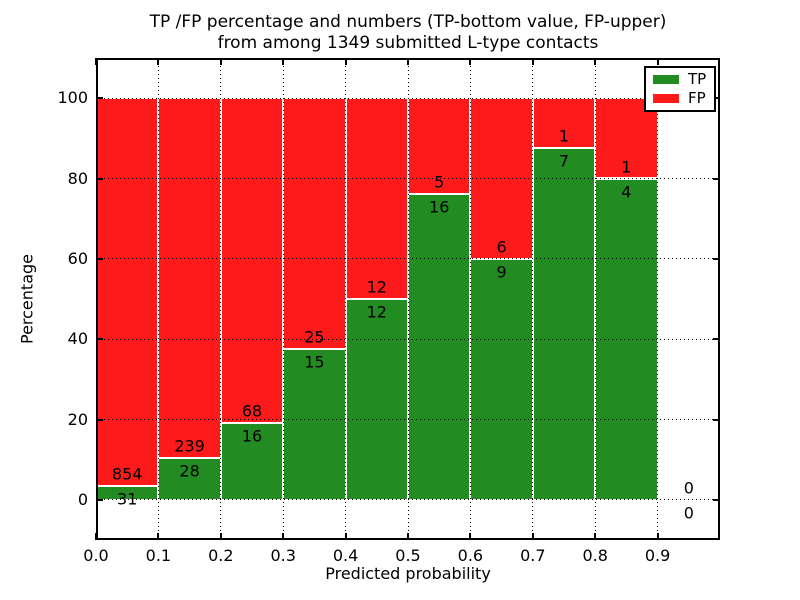 Image resolution: width=800 pixels, height=600 pixels. Describe the element at coordinates (688, 488) in the screenshot. I see `fp-count-label: 0` at that location.